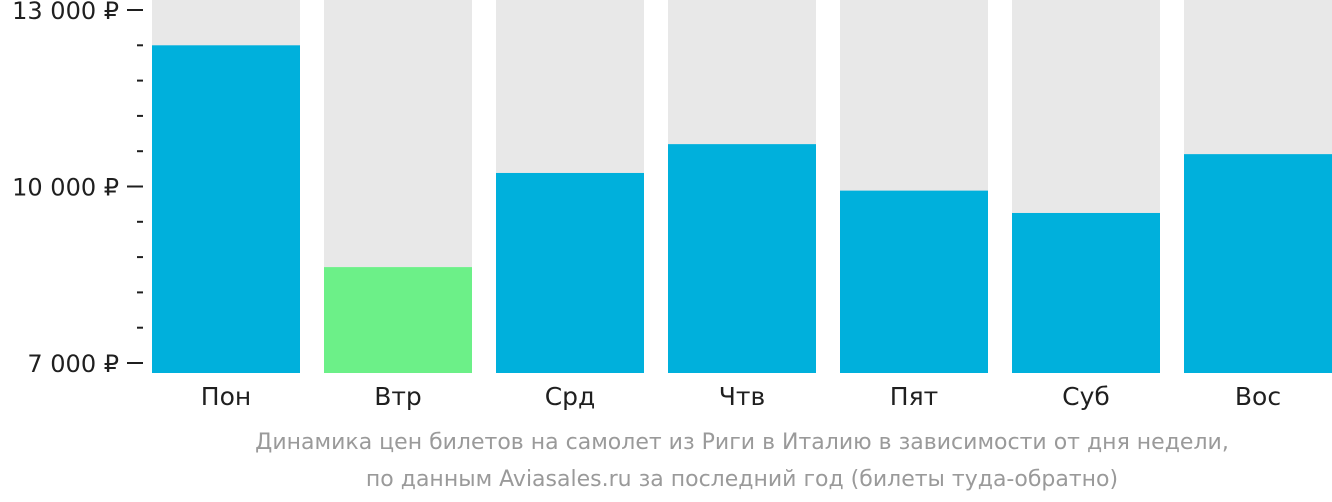 This screenshot has height=502, width=1332. I want to click on x-tick-label: Пон, so click(226, 396).